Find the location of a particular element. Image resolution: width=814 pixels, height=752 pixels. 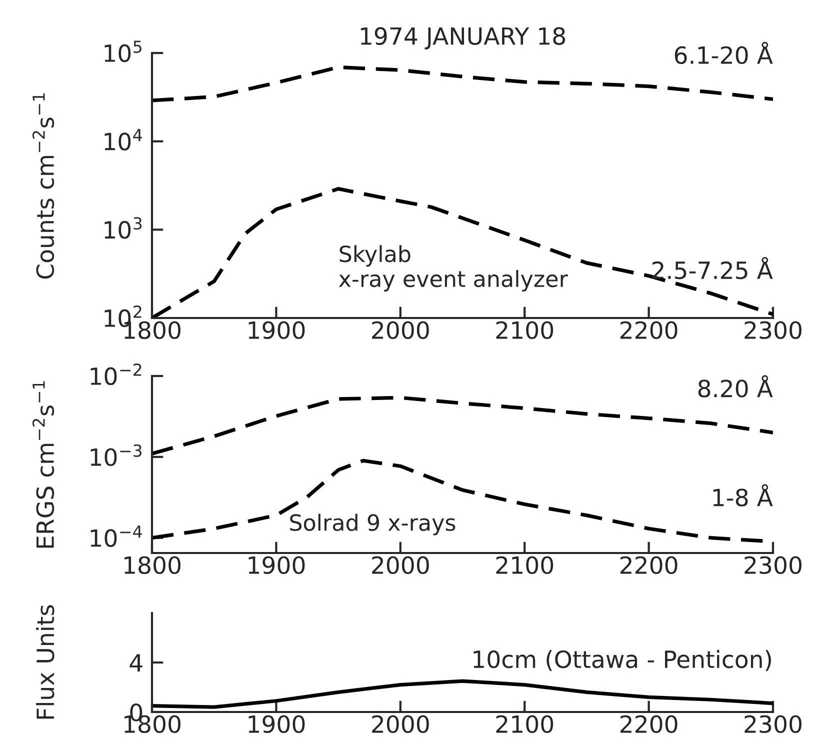

y-tick-label: 10$^{3}$ is located at coordinates (123, 228).